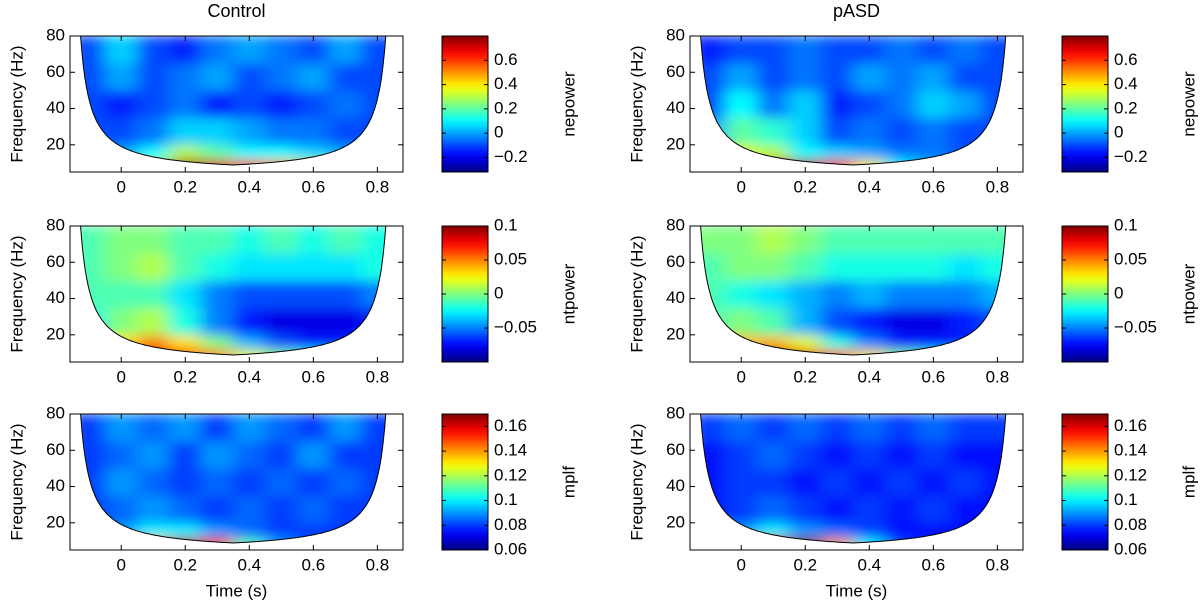  Describe the element at coordinates (510, 425) in the screenshot. I see `colorbar-tick-label: 0.16` at that location.